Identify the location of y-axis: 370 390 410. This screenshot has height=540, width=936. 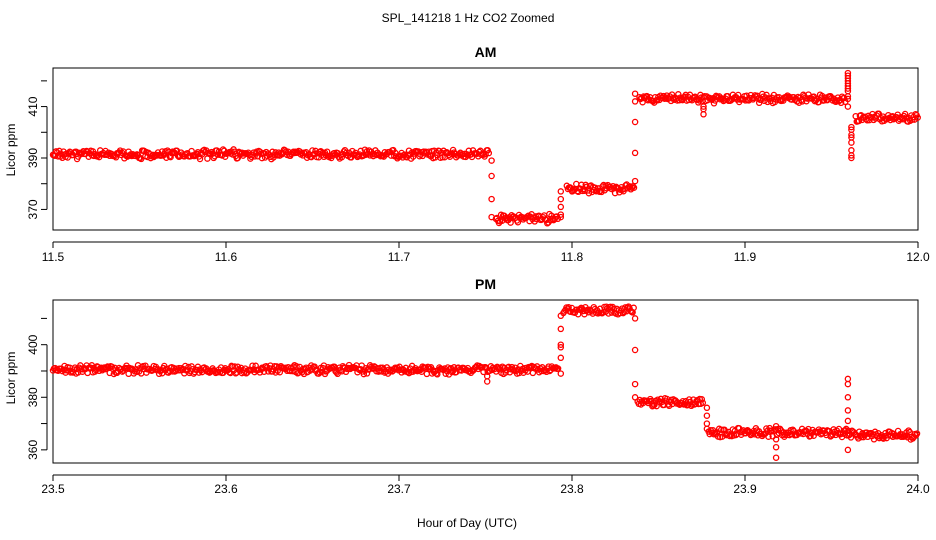
(37, 149).